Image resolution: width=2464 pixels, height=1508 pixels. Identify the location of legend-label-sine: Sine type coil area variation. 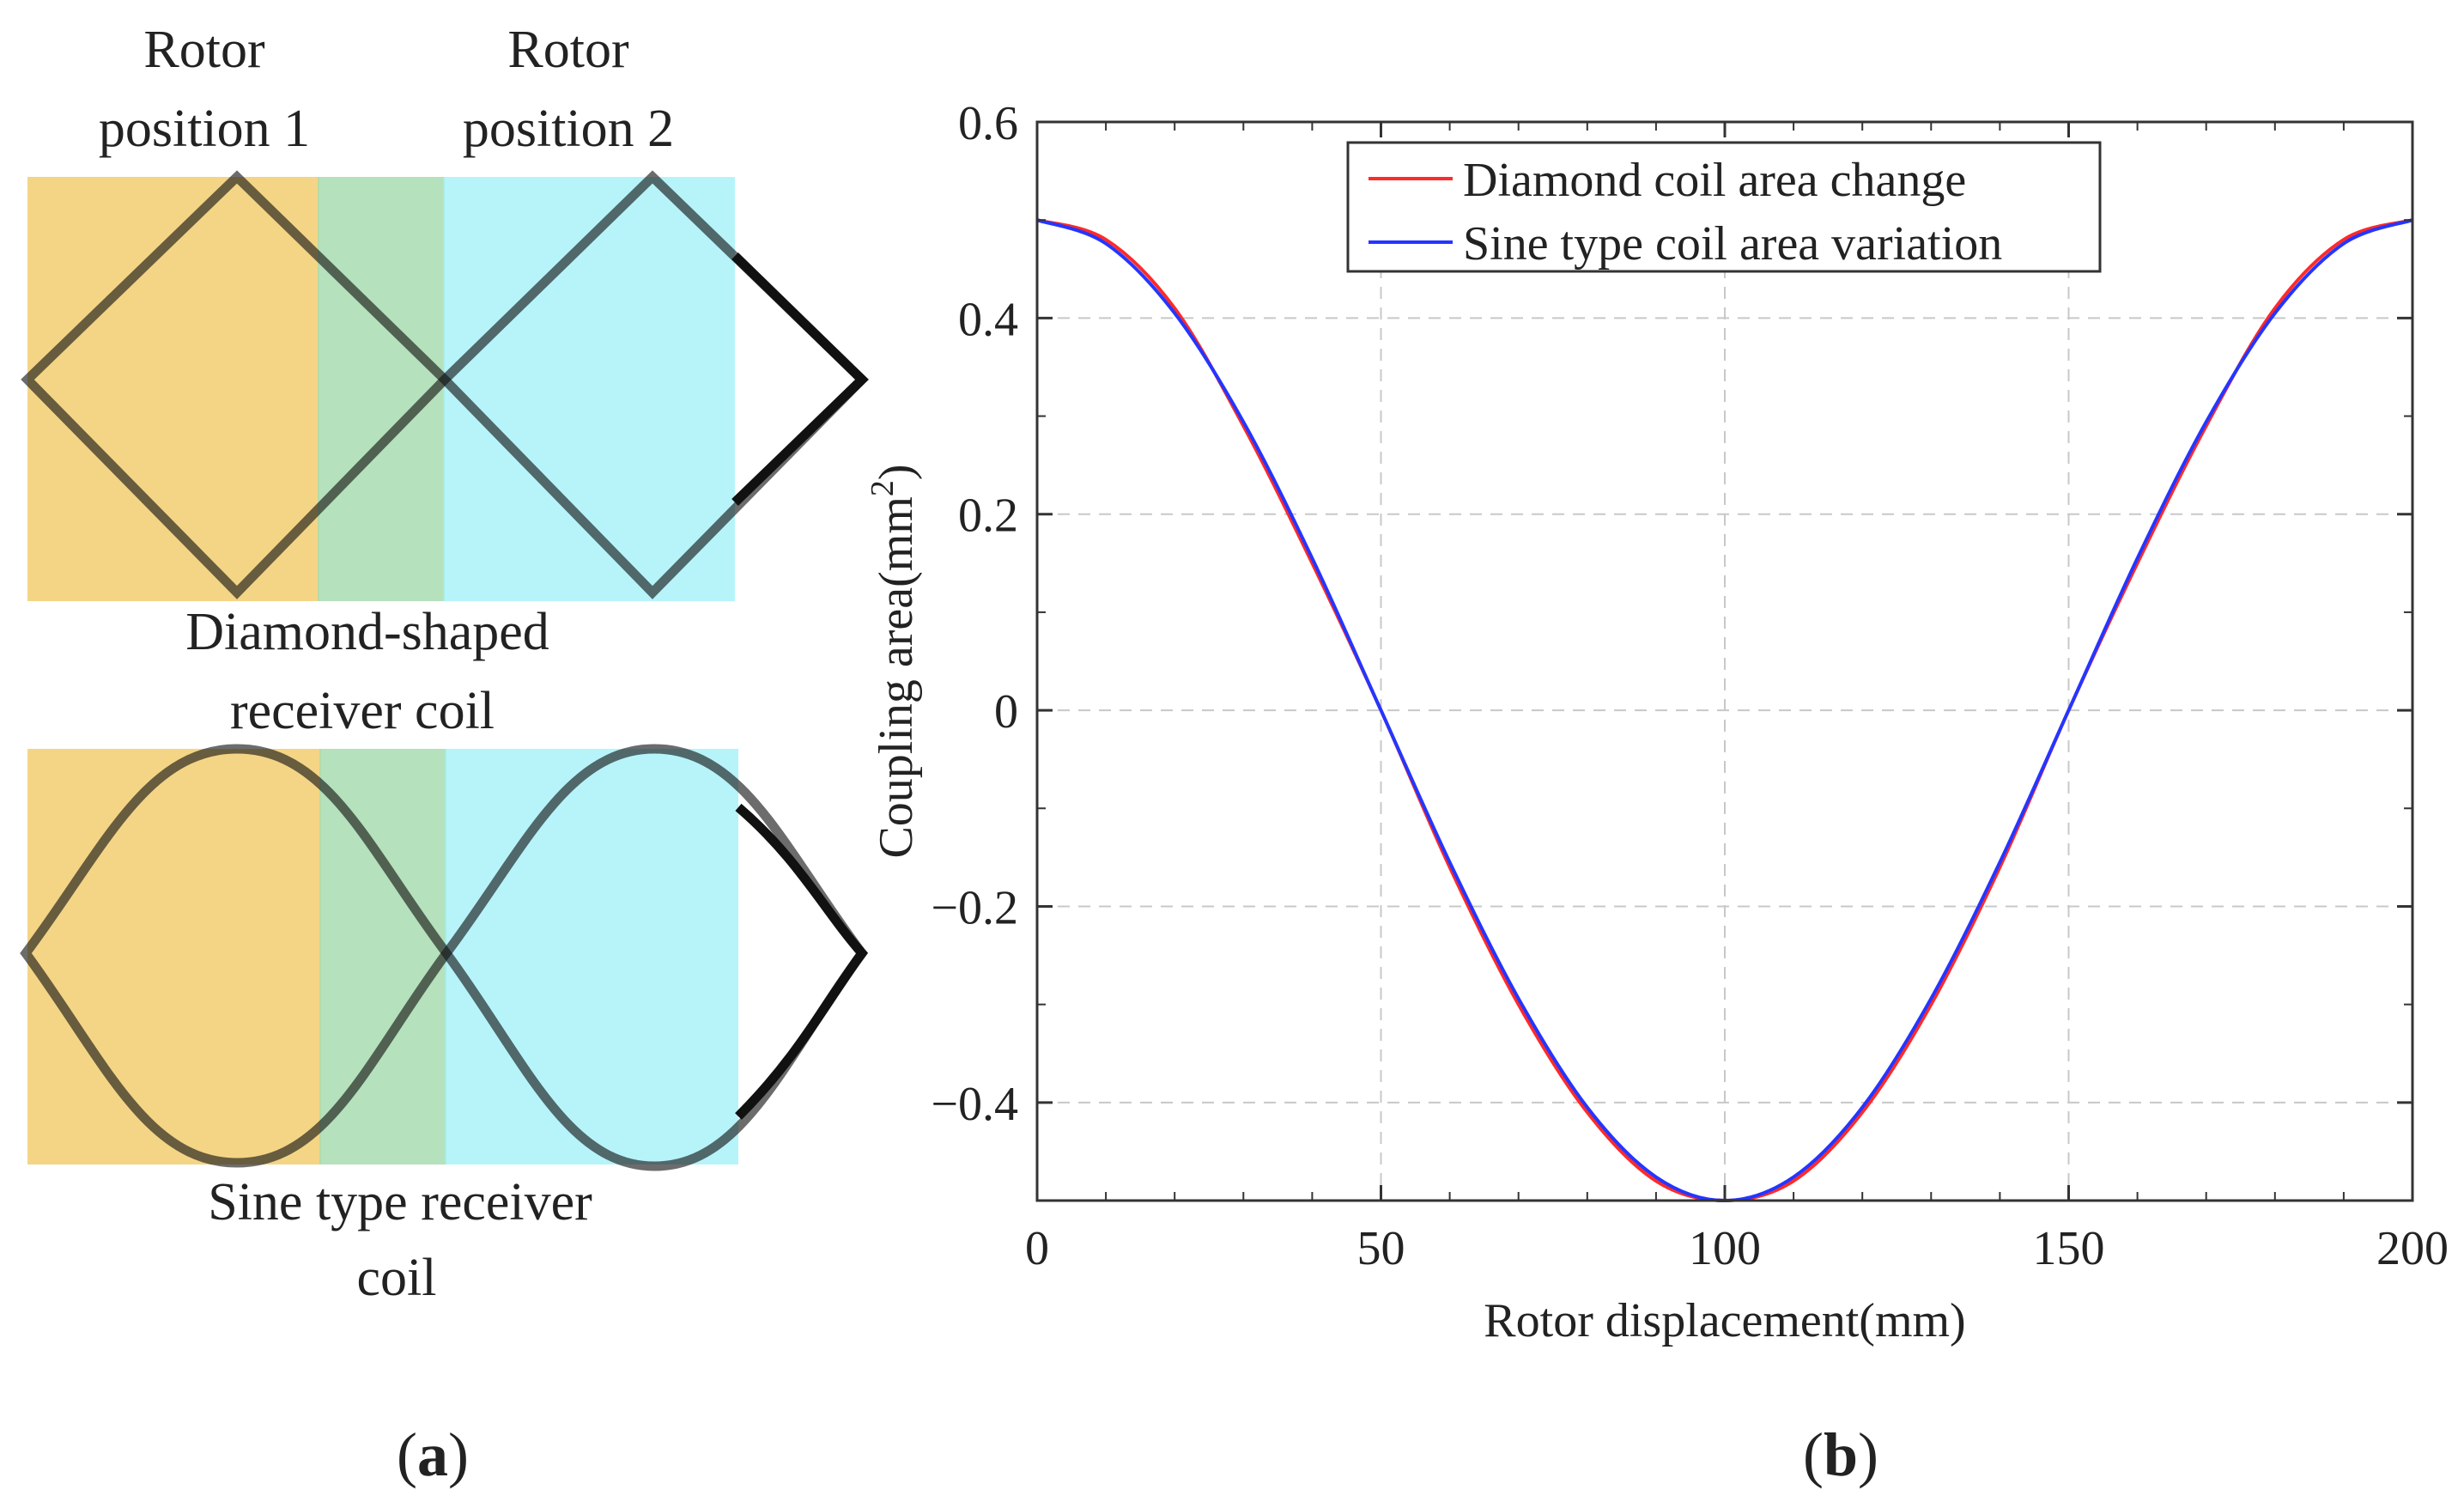
(1732, 244).